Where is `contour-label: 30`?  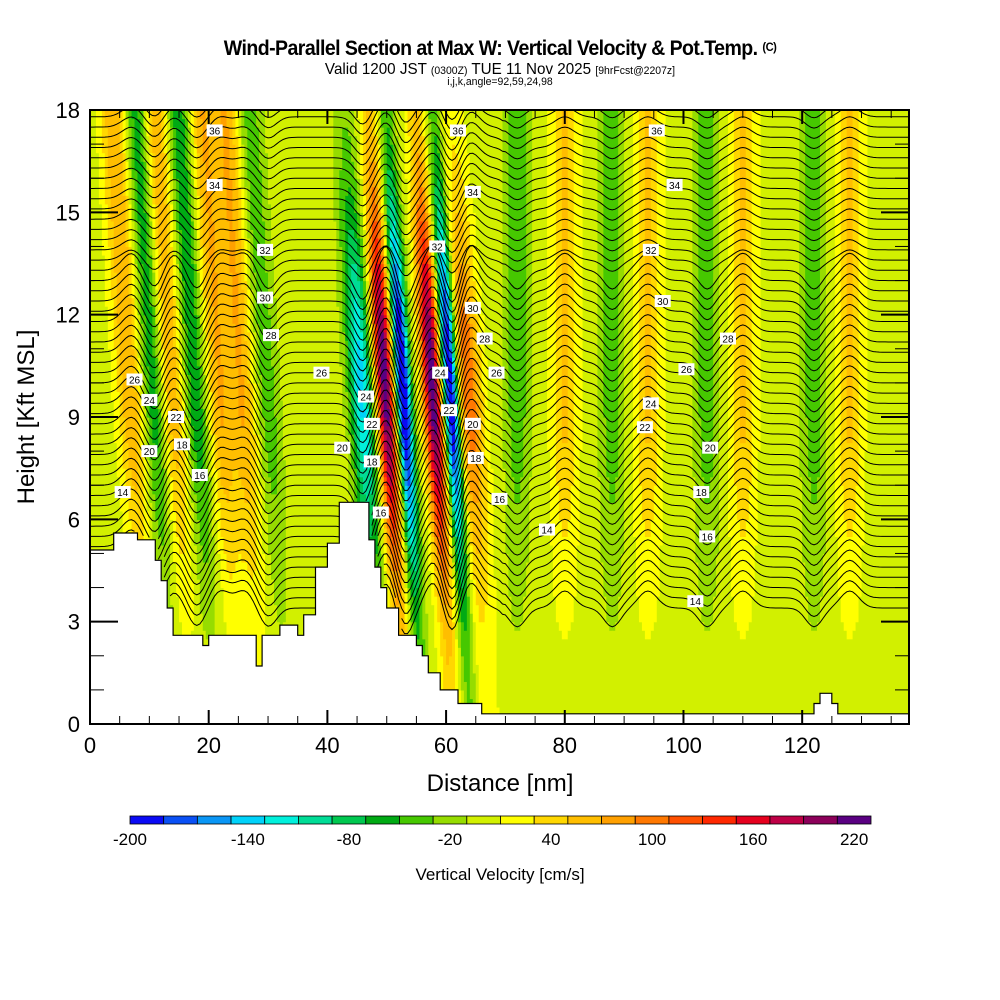 contour-label: 30 is located at coordinates (265, 298).